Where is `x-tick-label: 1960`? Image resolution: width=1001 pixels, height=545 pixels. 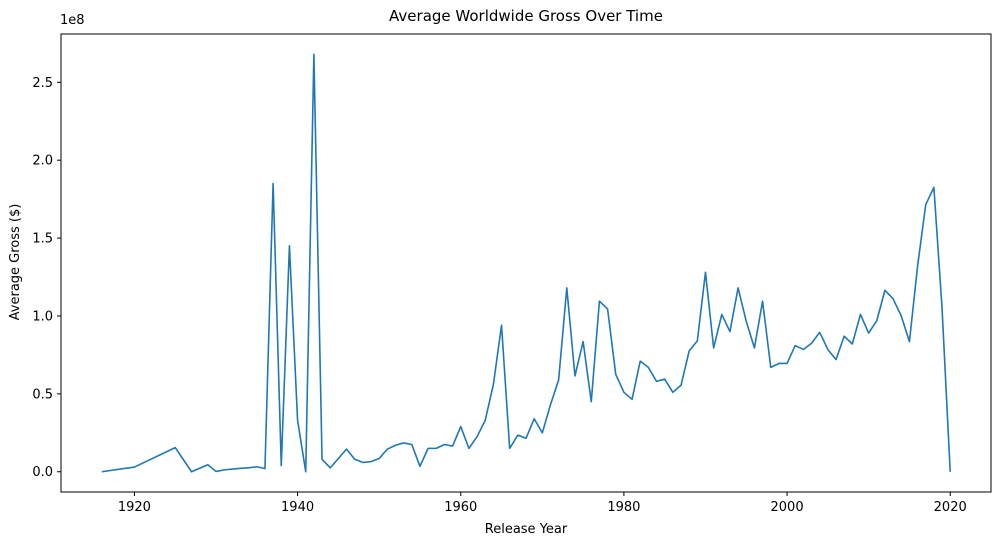 x-tick-label: 1960 is located at coordinates (460, 507).